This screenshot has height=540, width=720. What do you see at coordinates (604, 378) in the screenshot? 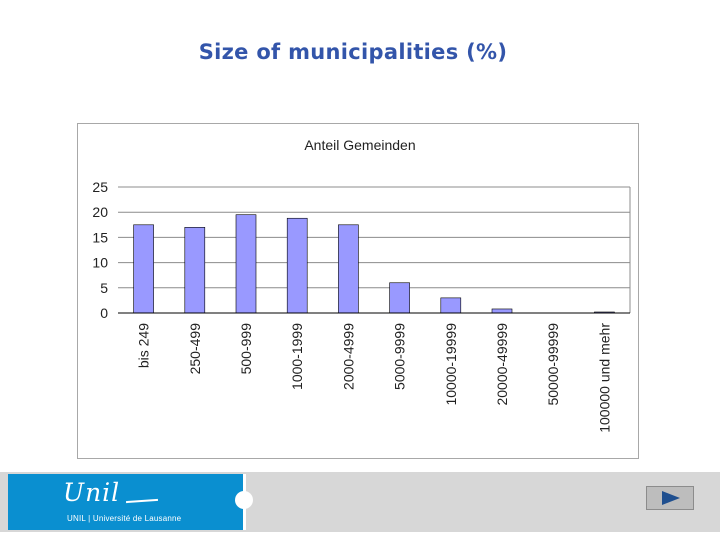
I see `x-tick-label: 100000 und mehr` at bounding box center [604, 378].